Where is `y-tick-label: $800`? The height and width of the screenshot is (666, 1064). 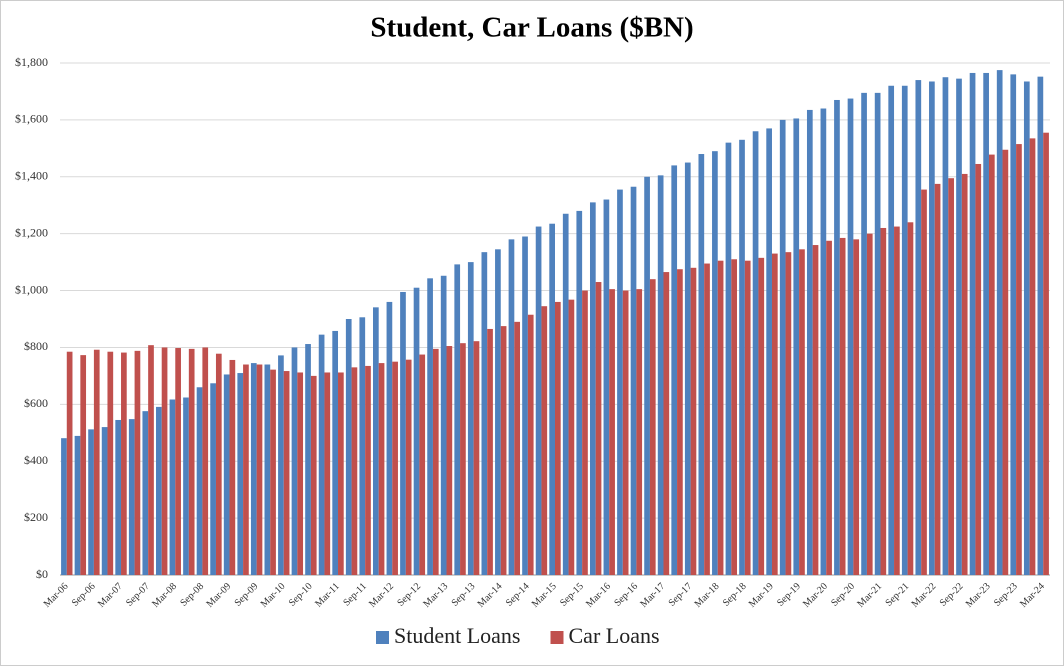
y-tick-label: $800 is located at coordinates (36, 346).